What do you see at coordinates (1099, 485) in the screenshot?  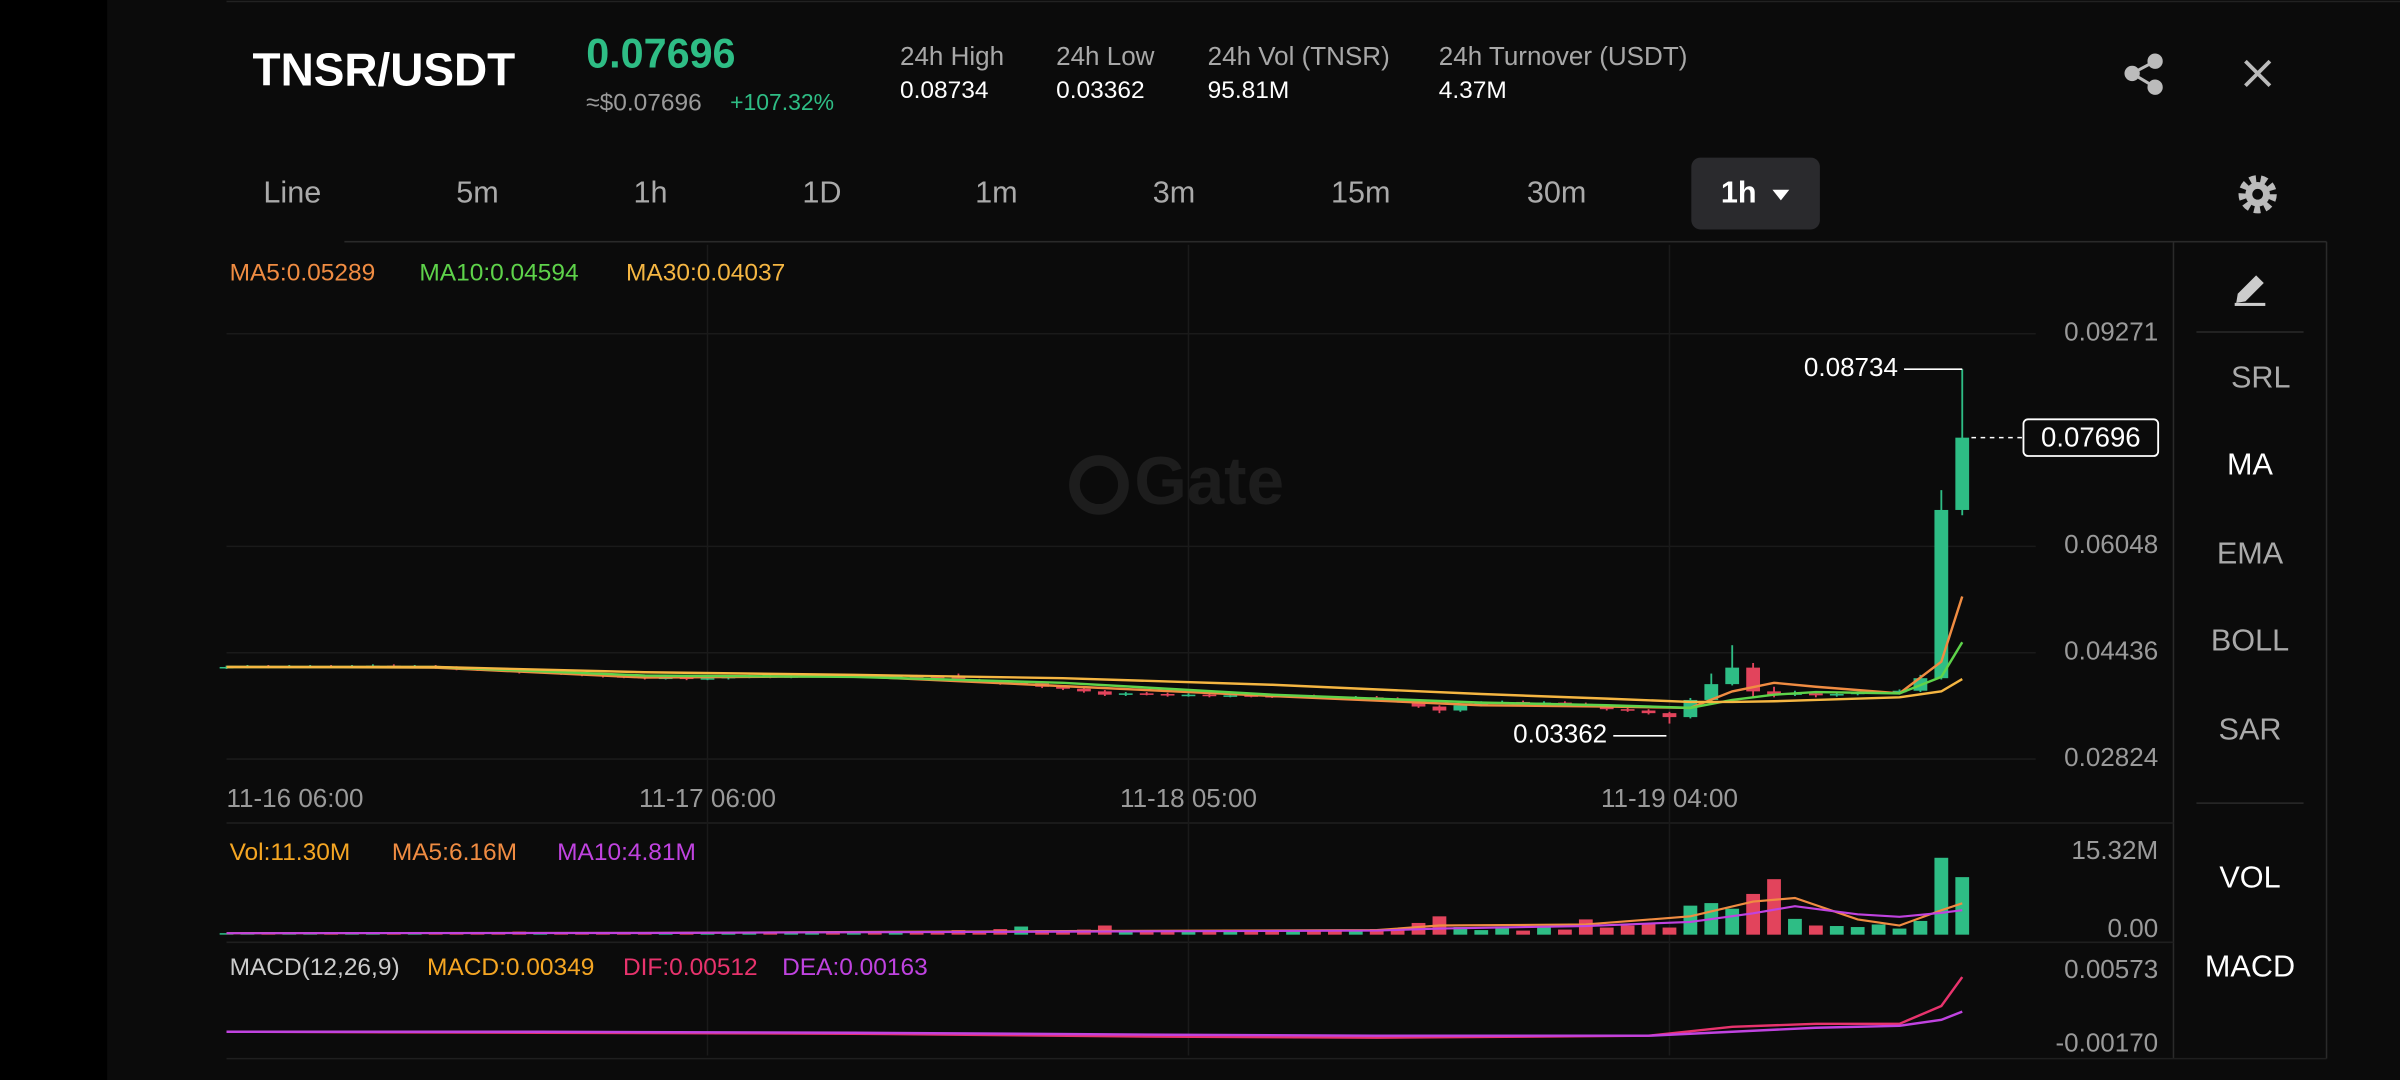 I see `watermark-logo` at bounding box center [1099, 485].